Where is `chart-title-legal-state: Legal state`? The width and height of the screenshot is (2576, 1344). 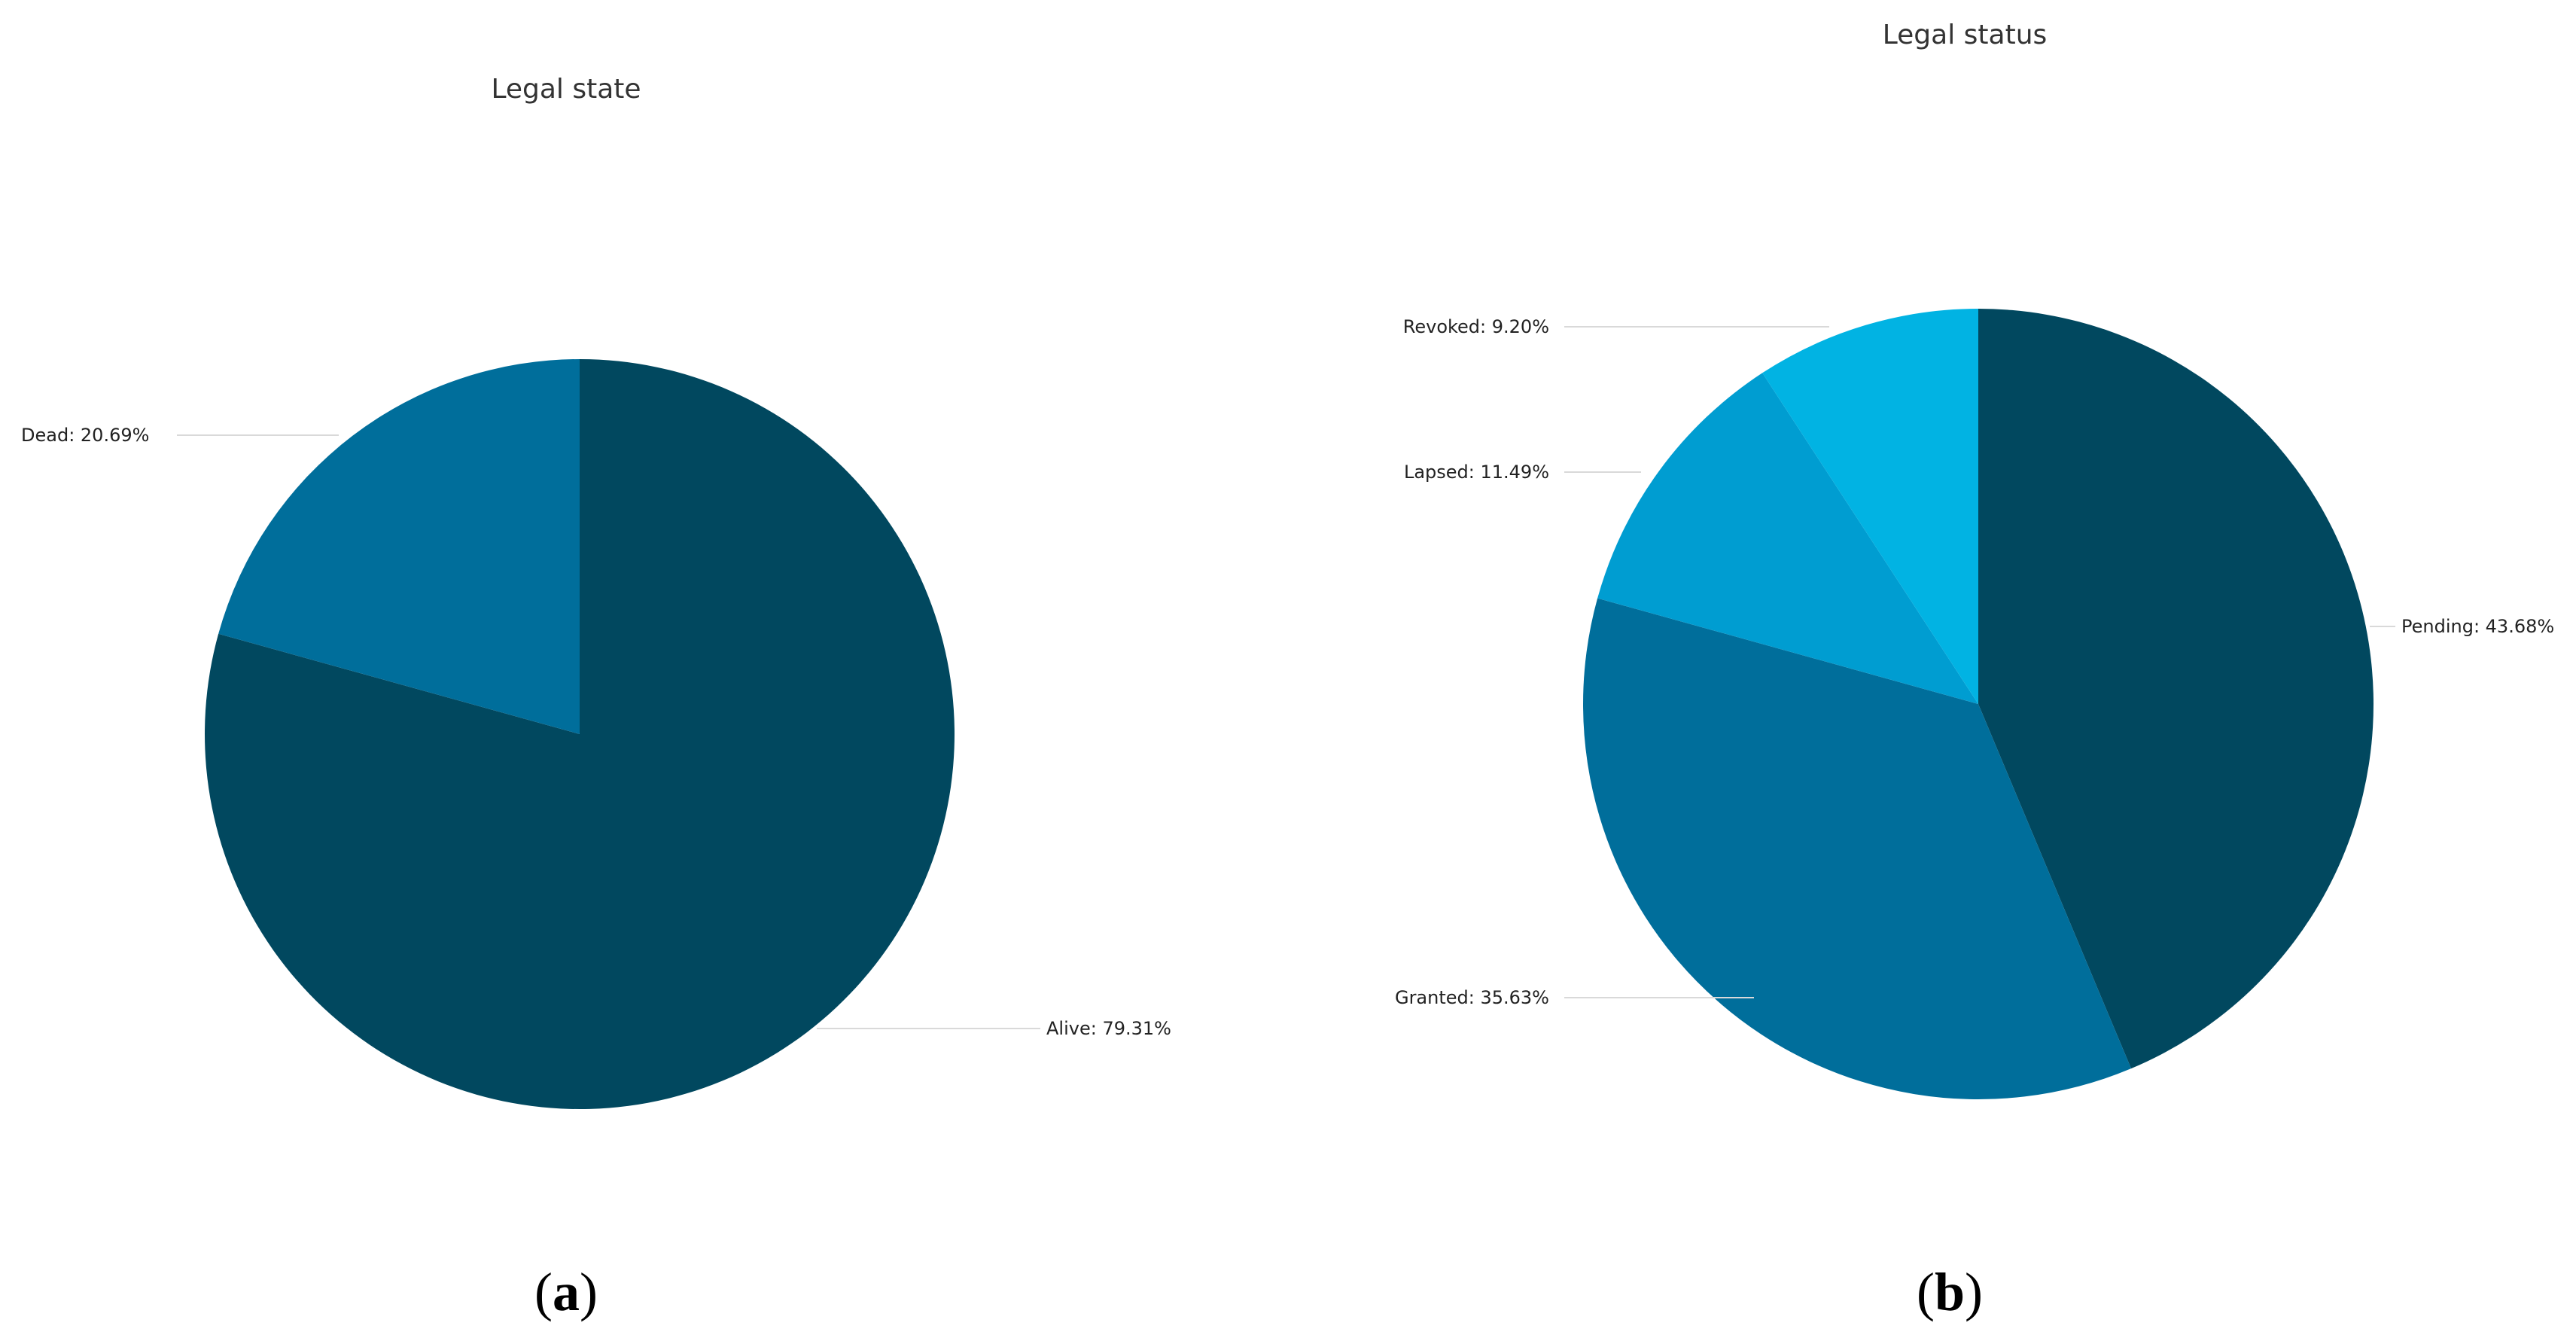 chart-title-legal-state: Legal state is located at coordinates (566, 89).